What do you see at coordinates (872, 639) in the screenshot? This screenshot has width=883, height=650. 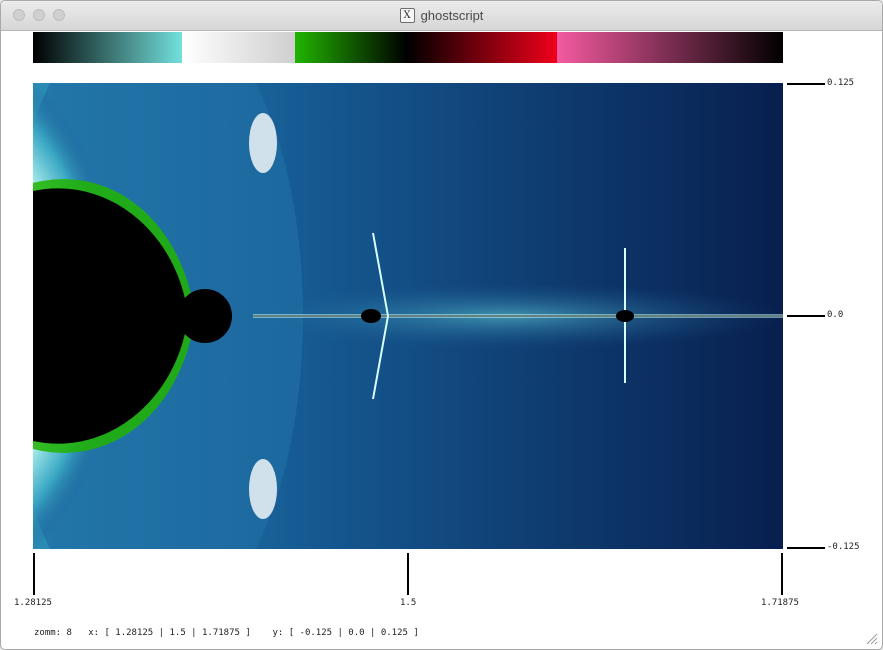 I see `resize-grip-icon` at bounding box center [872, 639].